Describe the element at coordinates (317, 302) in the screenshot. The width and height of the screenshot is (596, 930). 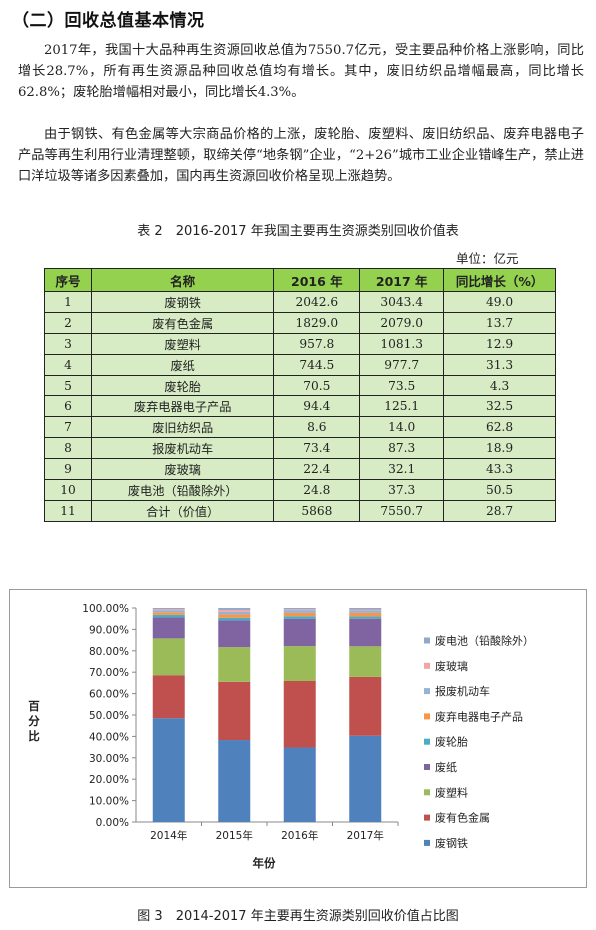
I see `cell-2016: 2042.6` at that location.